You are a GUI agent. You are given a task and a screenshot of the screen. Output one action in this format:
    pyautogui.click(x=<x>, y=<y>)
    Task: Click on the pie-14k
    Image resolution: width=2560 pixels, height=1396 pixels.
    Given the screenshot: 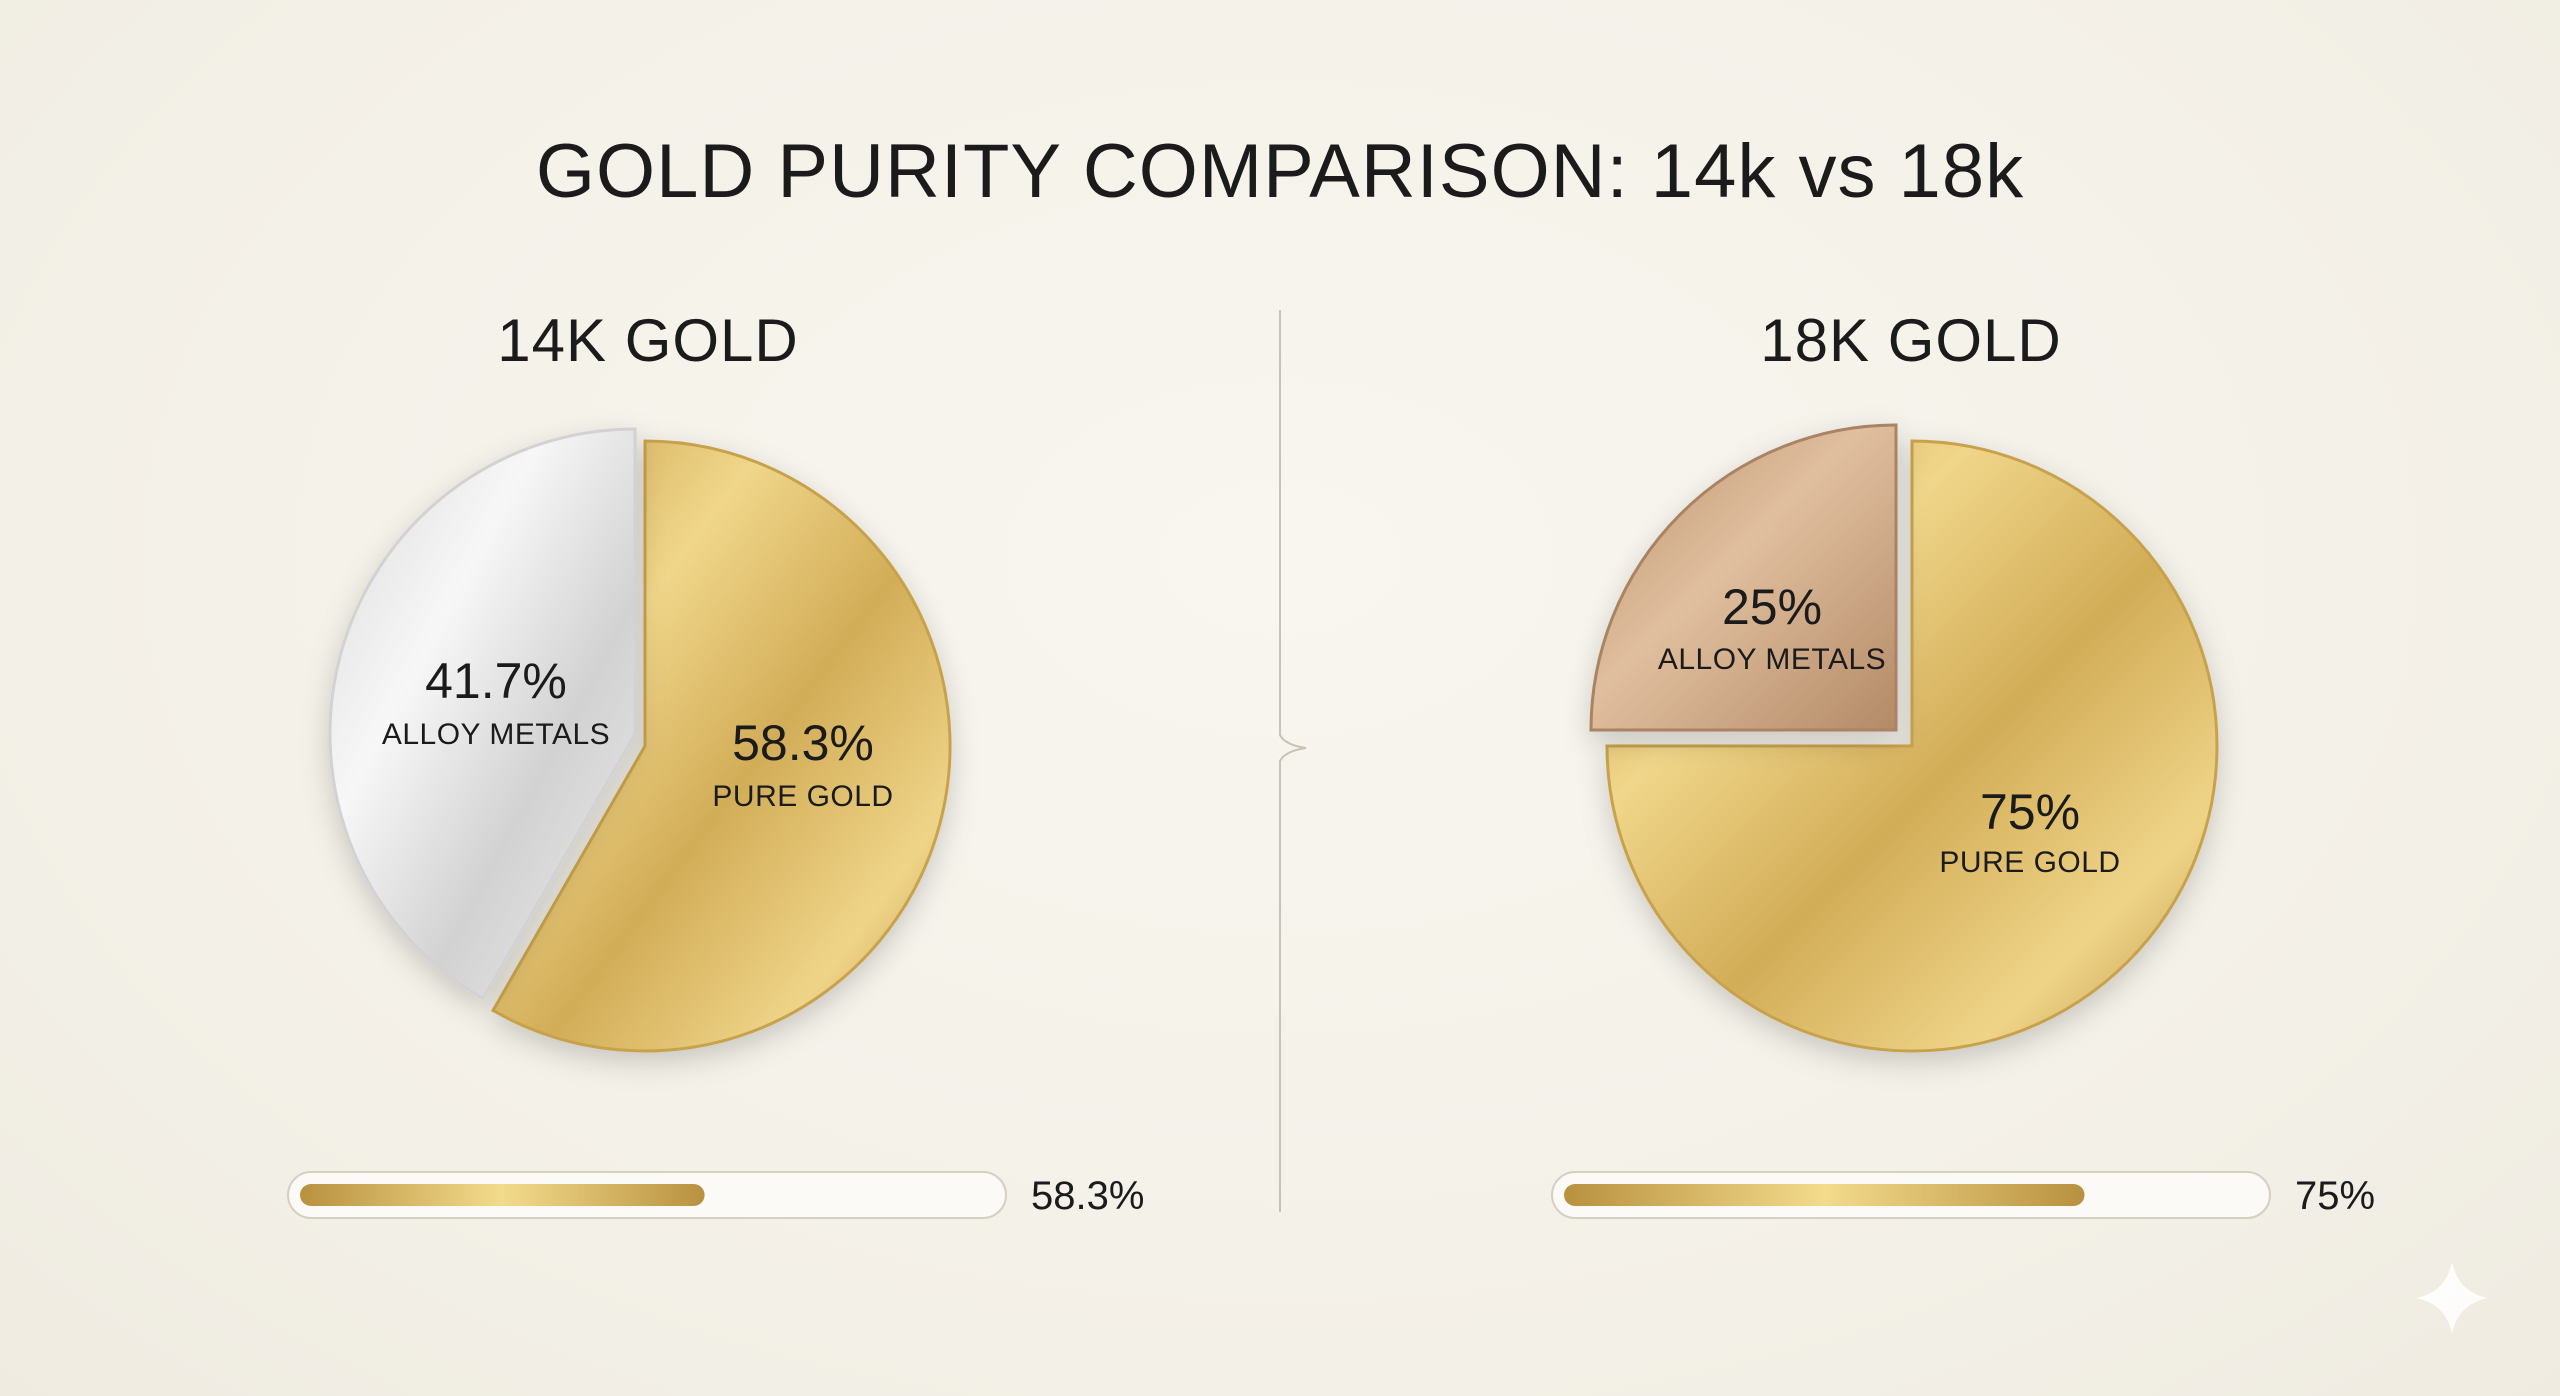 What is the action you would take?
    pyautogui.click(x=640, y=740)
    